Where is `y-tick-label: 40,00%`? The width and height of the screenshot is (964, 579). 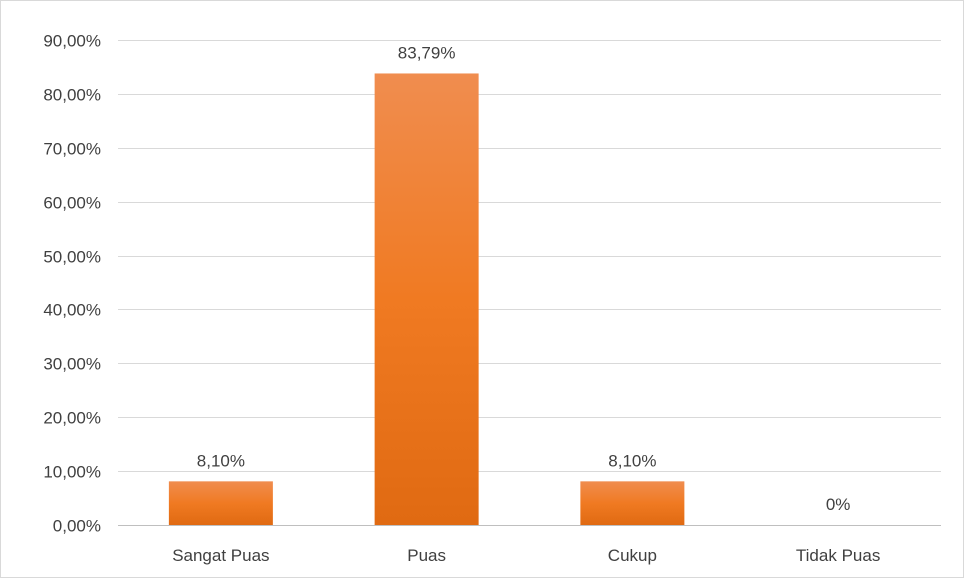 y-tick-label: 40,00% is located at coordinates (72, 310).